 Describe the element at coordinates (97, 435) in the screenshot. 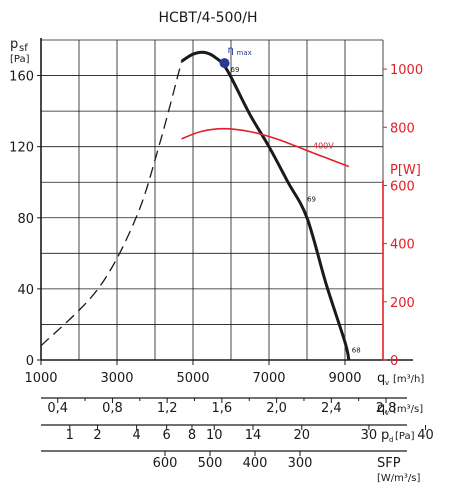

I see `scale-pd-tick-label: 2` at that location.